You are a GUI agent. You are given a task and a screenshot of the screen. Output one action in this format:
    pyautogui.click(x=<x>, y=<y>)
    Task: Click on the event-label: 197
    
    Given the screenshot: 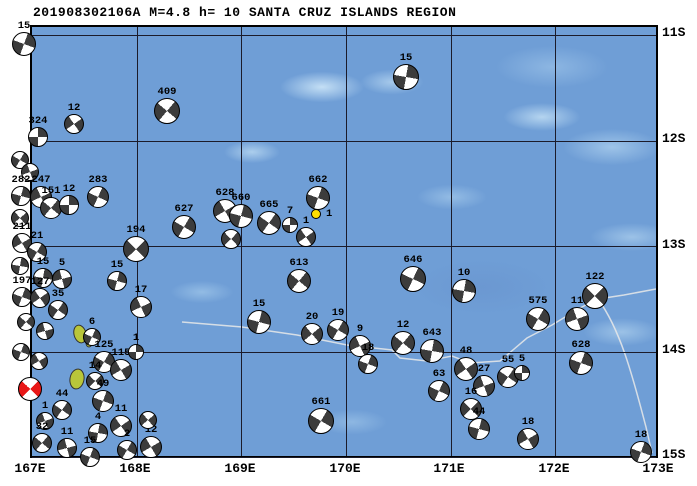 What is the action you would take?
    pyautogui.click(x=22, y=281)
    